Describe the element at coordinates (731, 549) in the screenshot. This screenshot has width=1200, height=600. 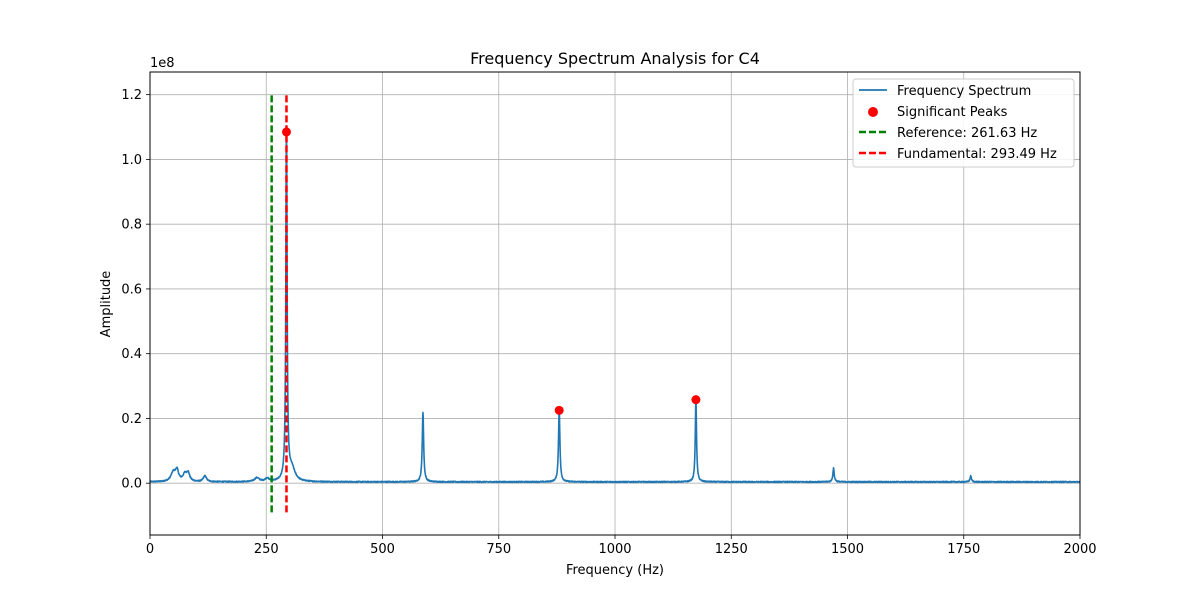
I see `x-tick-label: 1250` at that location.